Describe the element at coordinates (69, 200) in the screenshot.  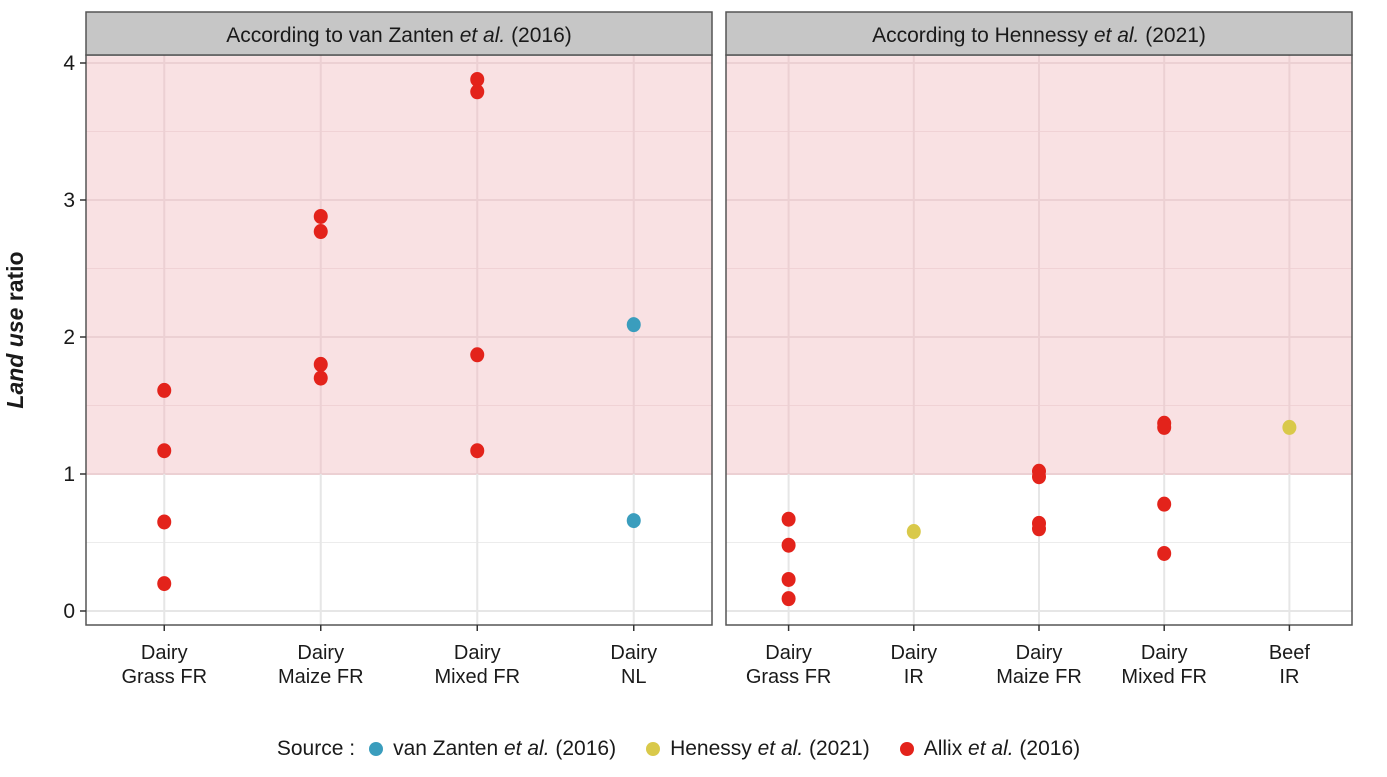
I see `y-tick-label: 3` at that location.